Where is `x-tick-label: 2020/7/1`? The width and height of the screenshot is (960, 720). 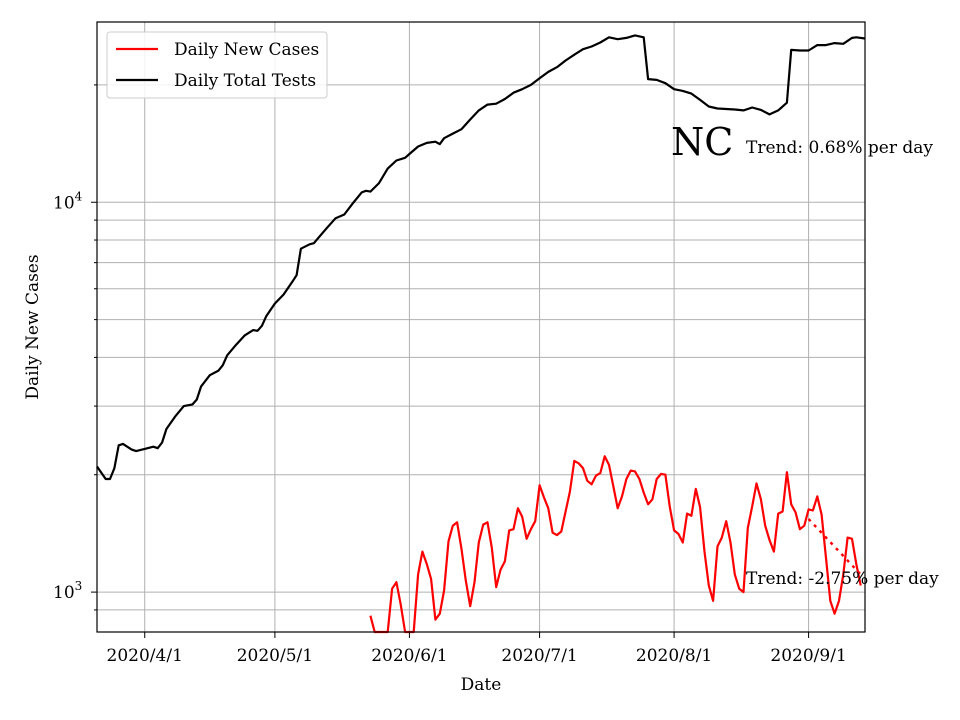 x-tick-label: 2020/7/1 is located at coordinates (539, 656).